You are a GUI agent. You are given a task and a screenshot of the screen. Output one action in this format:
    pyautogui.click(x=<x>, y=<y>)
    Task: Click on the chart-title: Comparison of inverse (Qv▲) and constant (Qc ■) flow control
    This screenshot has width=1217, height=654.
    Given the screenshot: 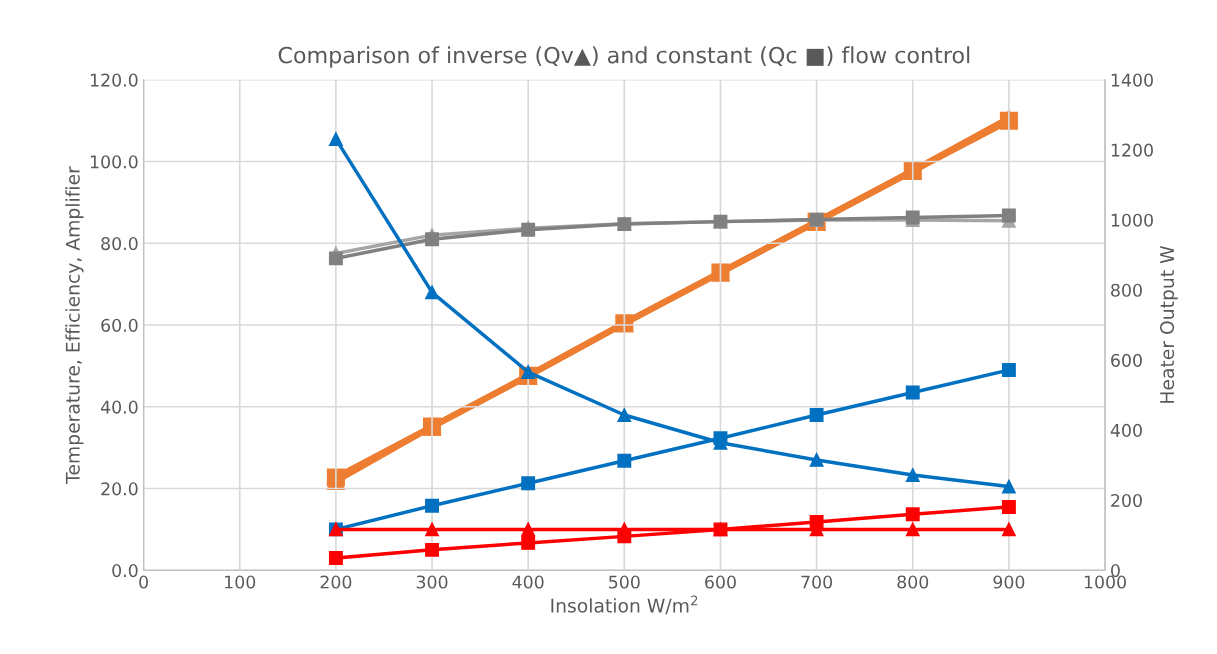 What is the action you would take?
    pyautogui.click(x=624, y=57)
    